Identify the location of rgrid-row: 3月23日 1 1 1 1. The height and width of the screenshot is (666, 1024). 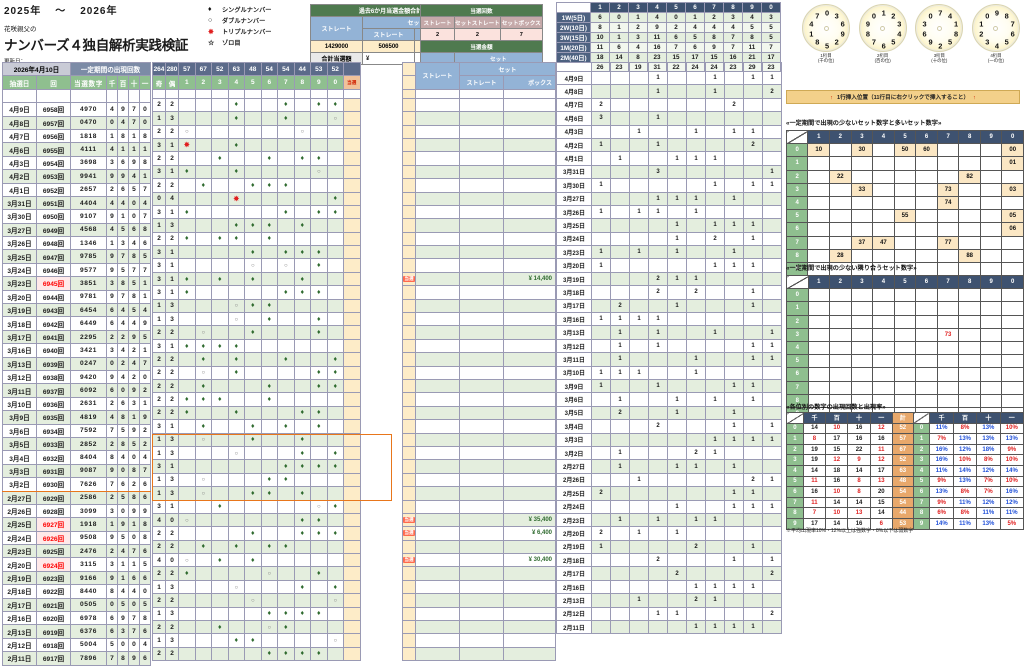
(669, 252).